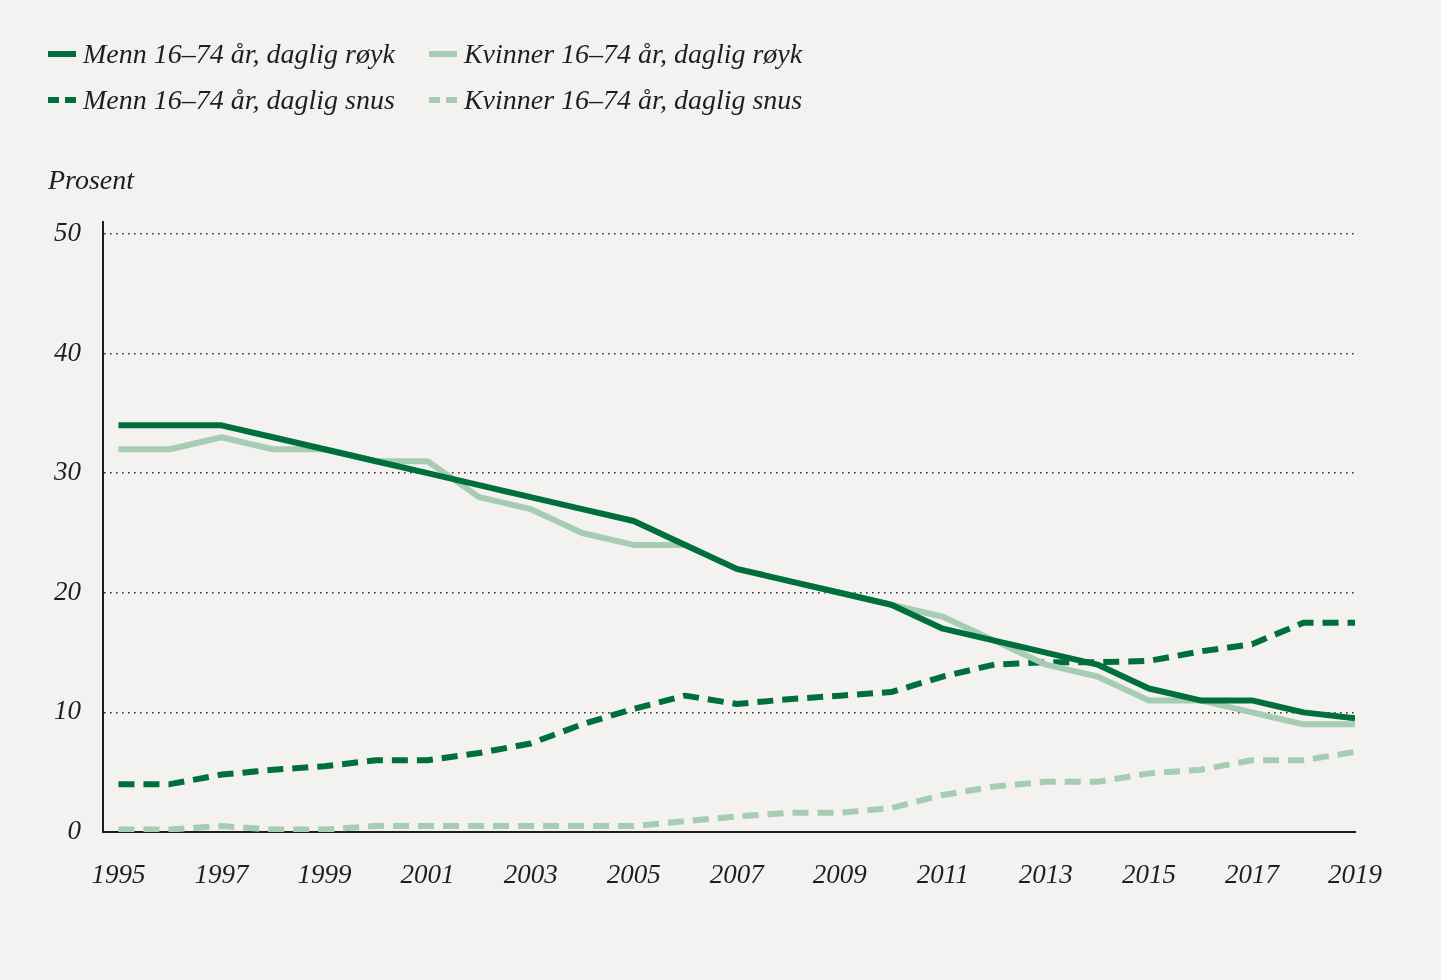 This screenshot has width=1441, height=980. Describe the element at coordinates (633, 100) in the screenshot. I see `legend-label: Kvinner 16–74 år, daglig snus` at that location.